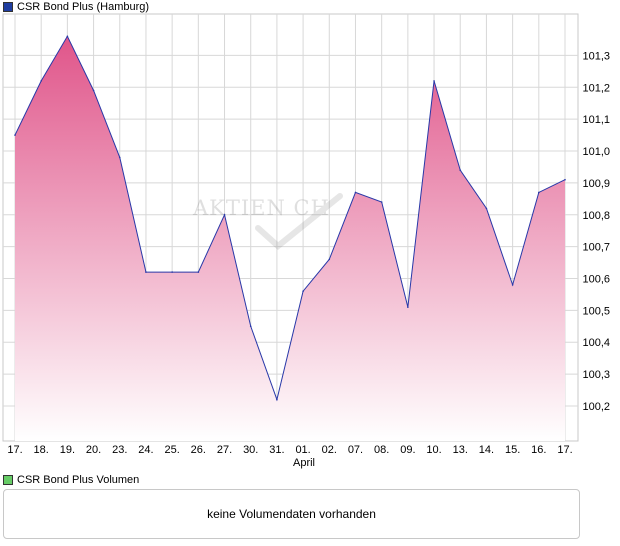 This screenshot has width=620, height=546. What do you see at coordinates (596, 407) in the screenshot?
I see `y-tick-label: 100,2` at bounding box center [596, 407].